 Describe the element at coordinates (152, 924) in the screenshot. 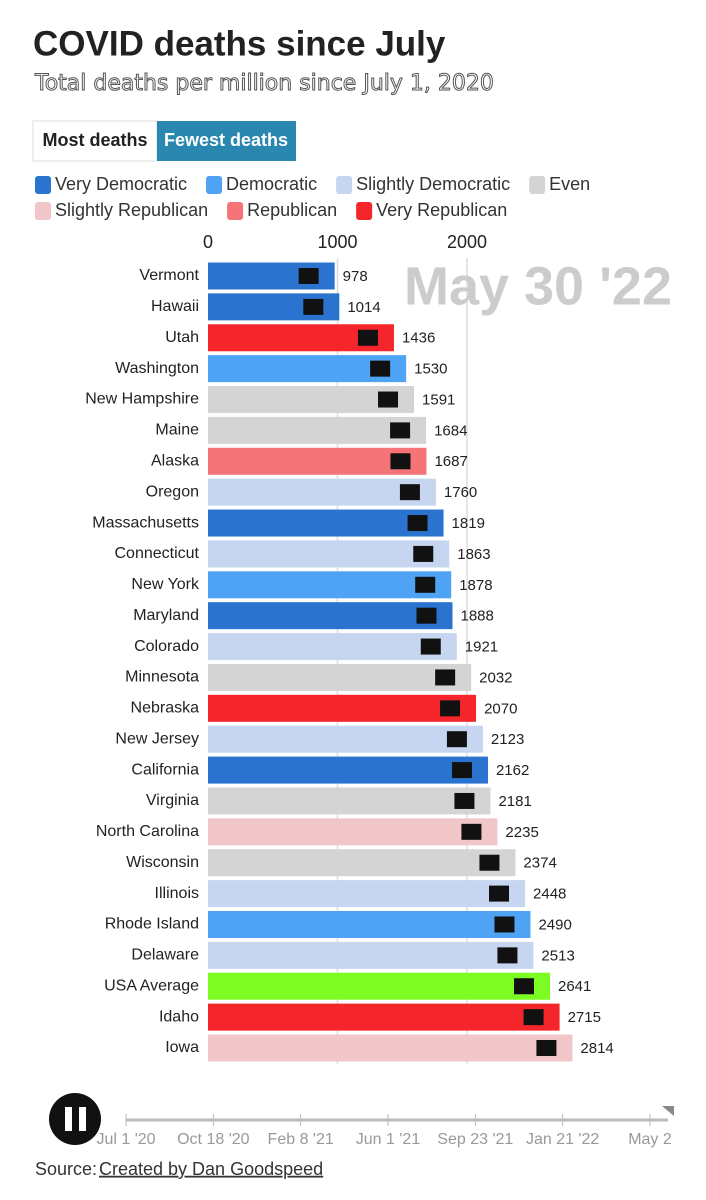

I see `category-label: Rhode Island` at that location.